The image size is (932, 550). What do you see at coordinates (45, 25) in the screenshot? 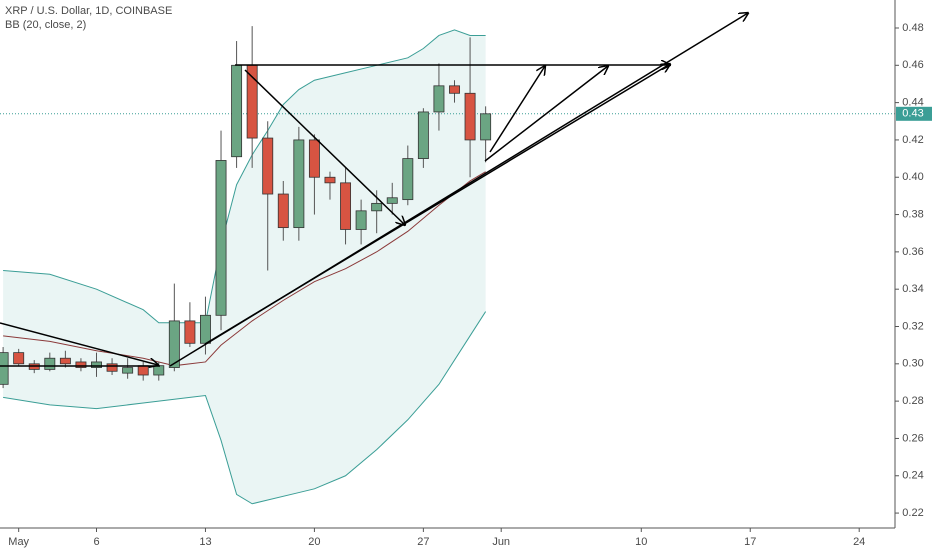
I see `indicator-label: BB (20, close, 2)` at bounding box center [45, 25].